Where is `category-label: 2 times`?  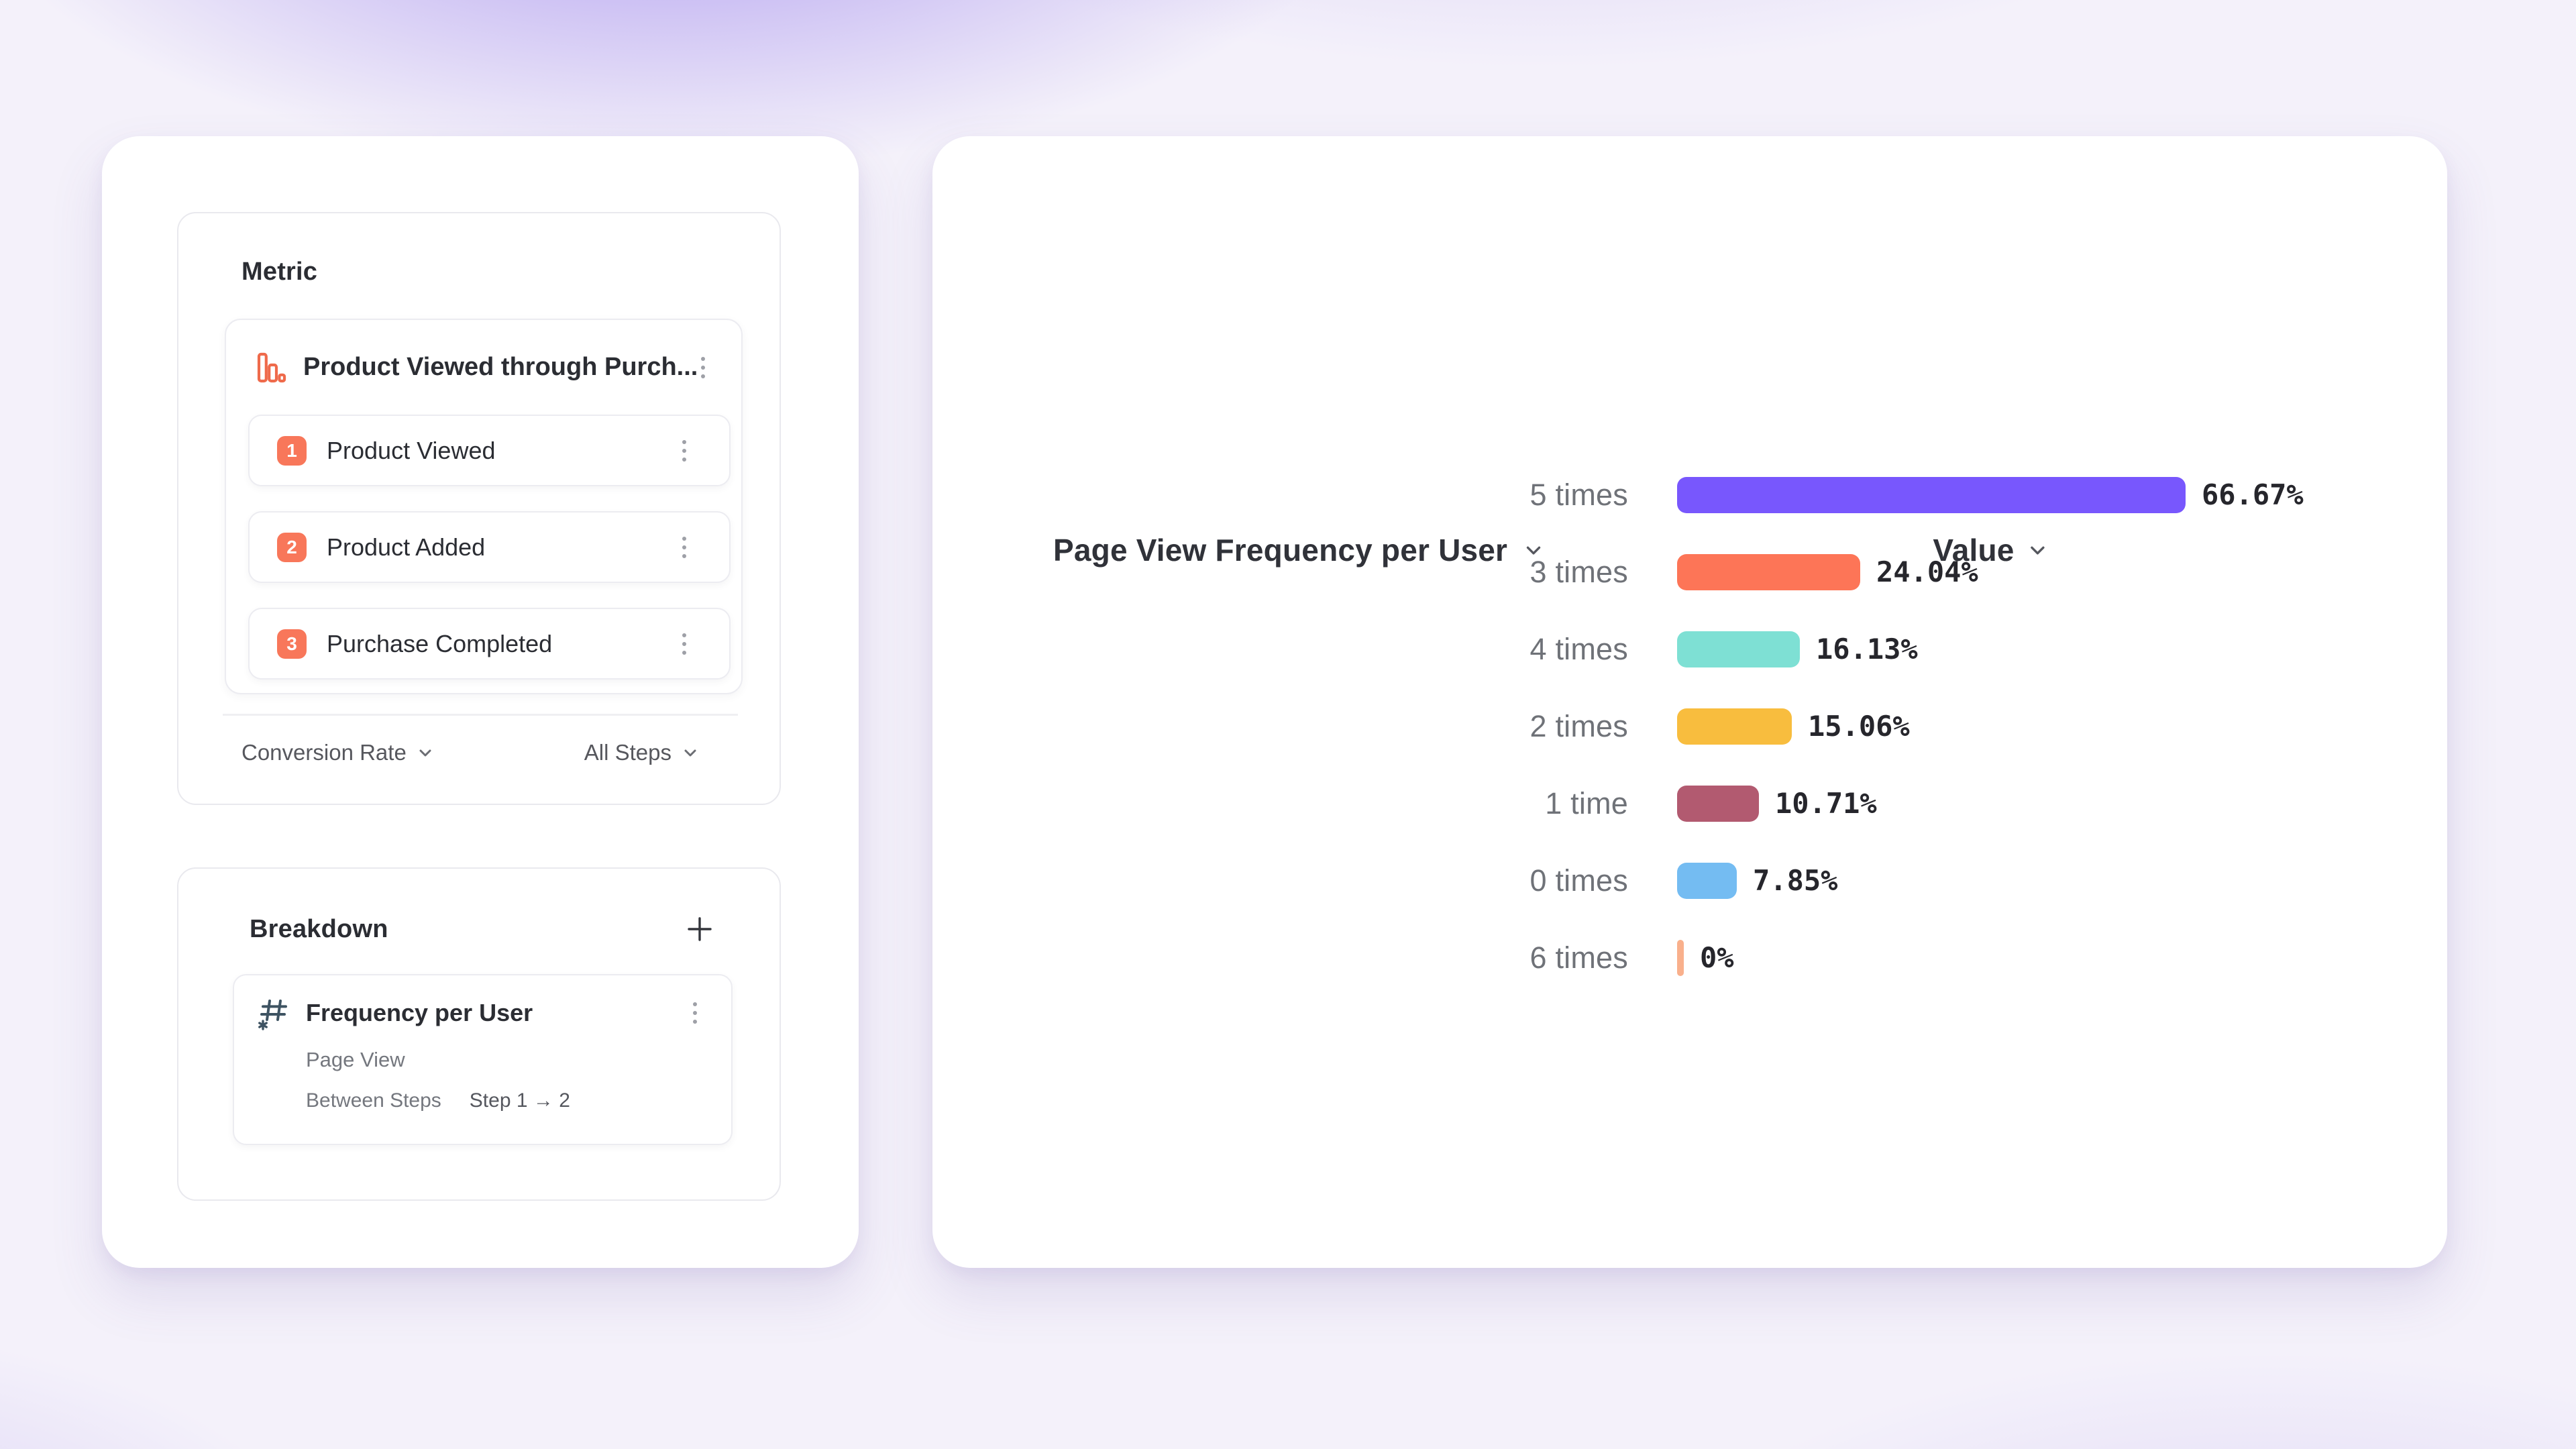 category-label: 2 times is located at coordinates (1578, 725).